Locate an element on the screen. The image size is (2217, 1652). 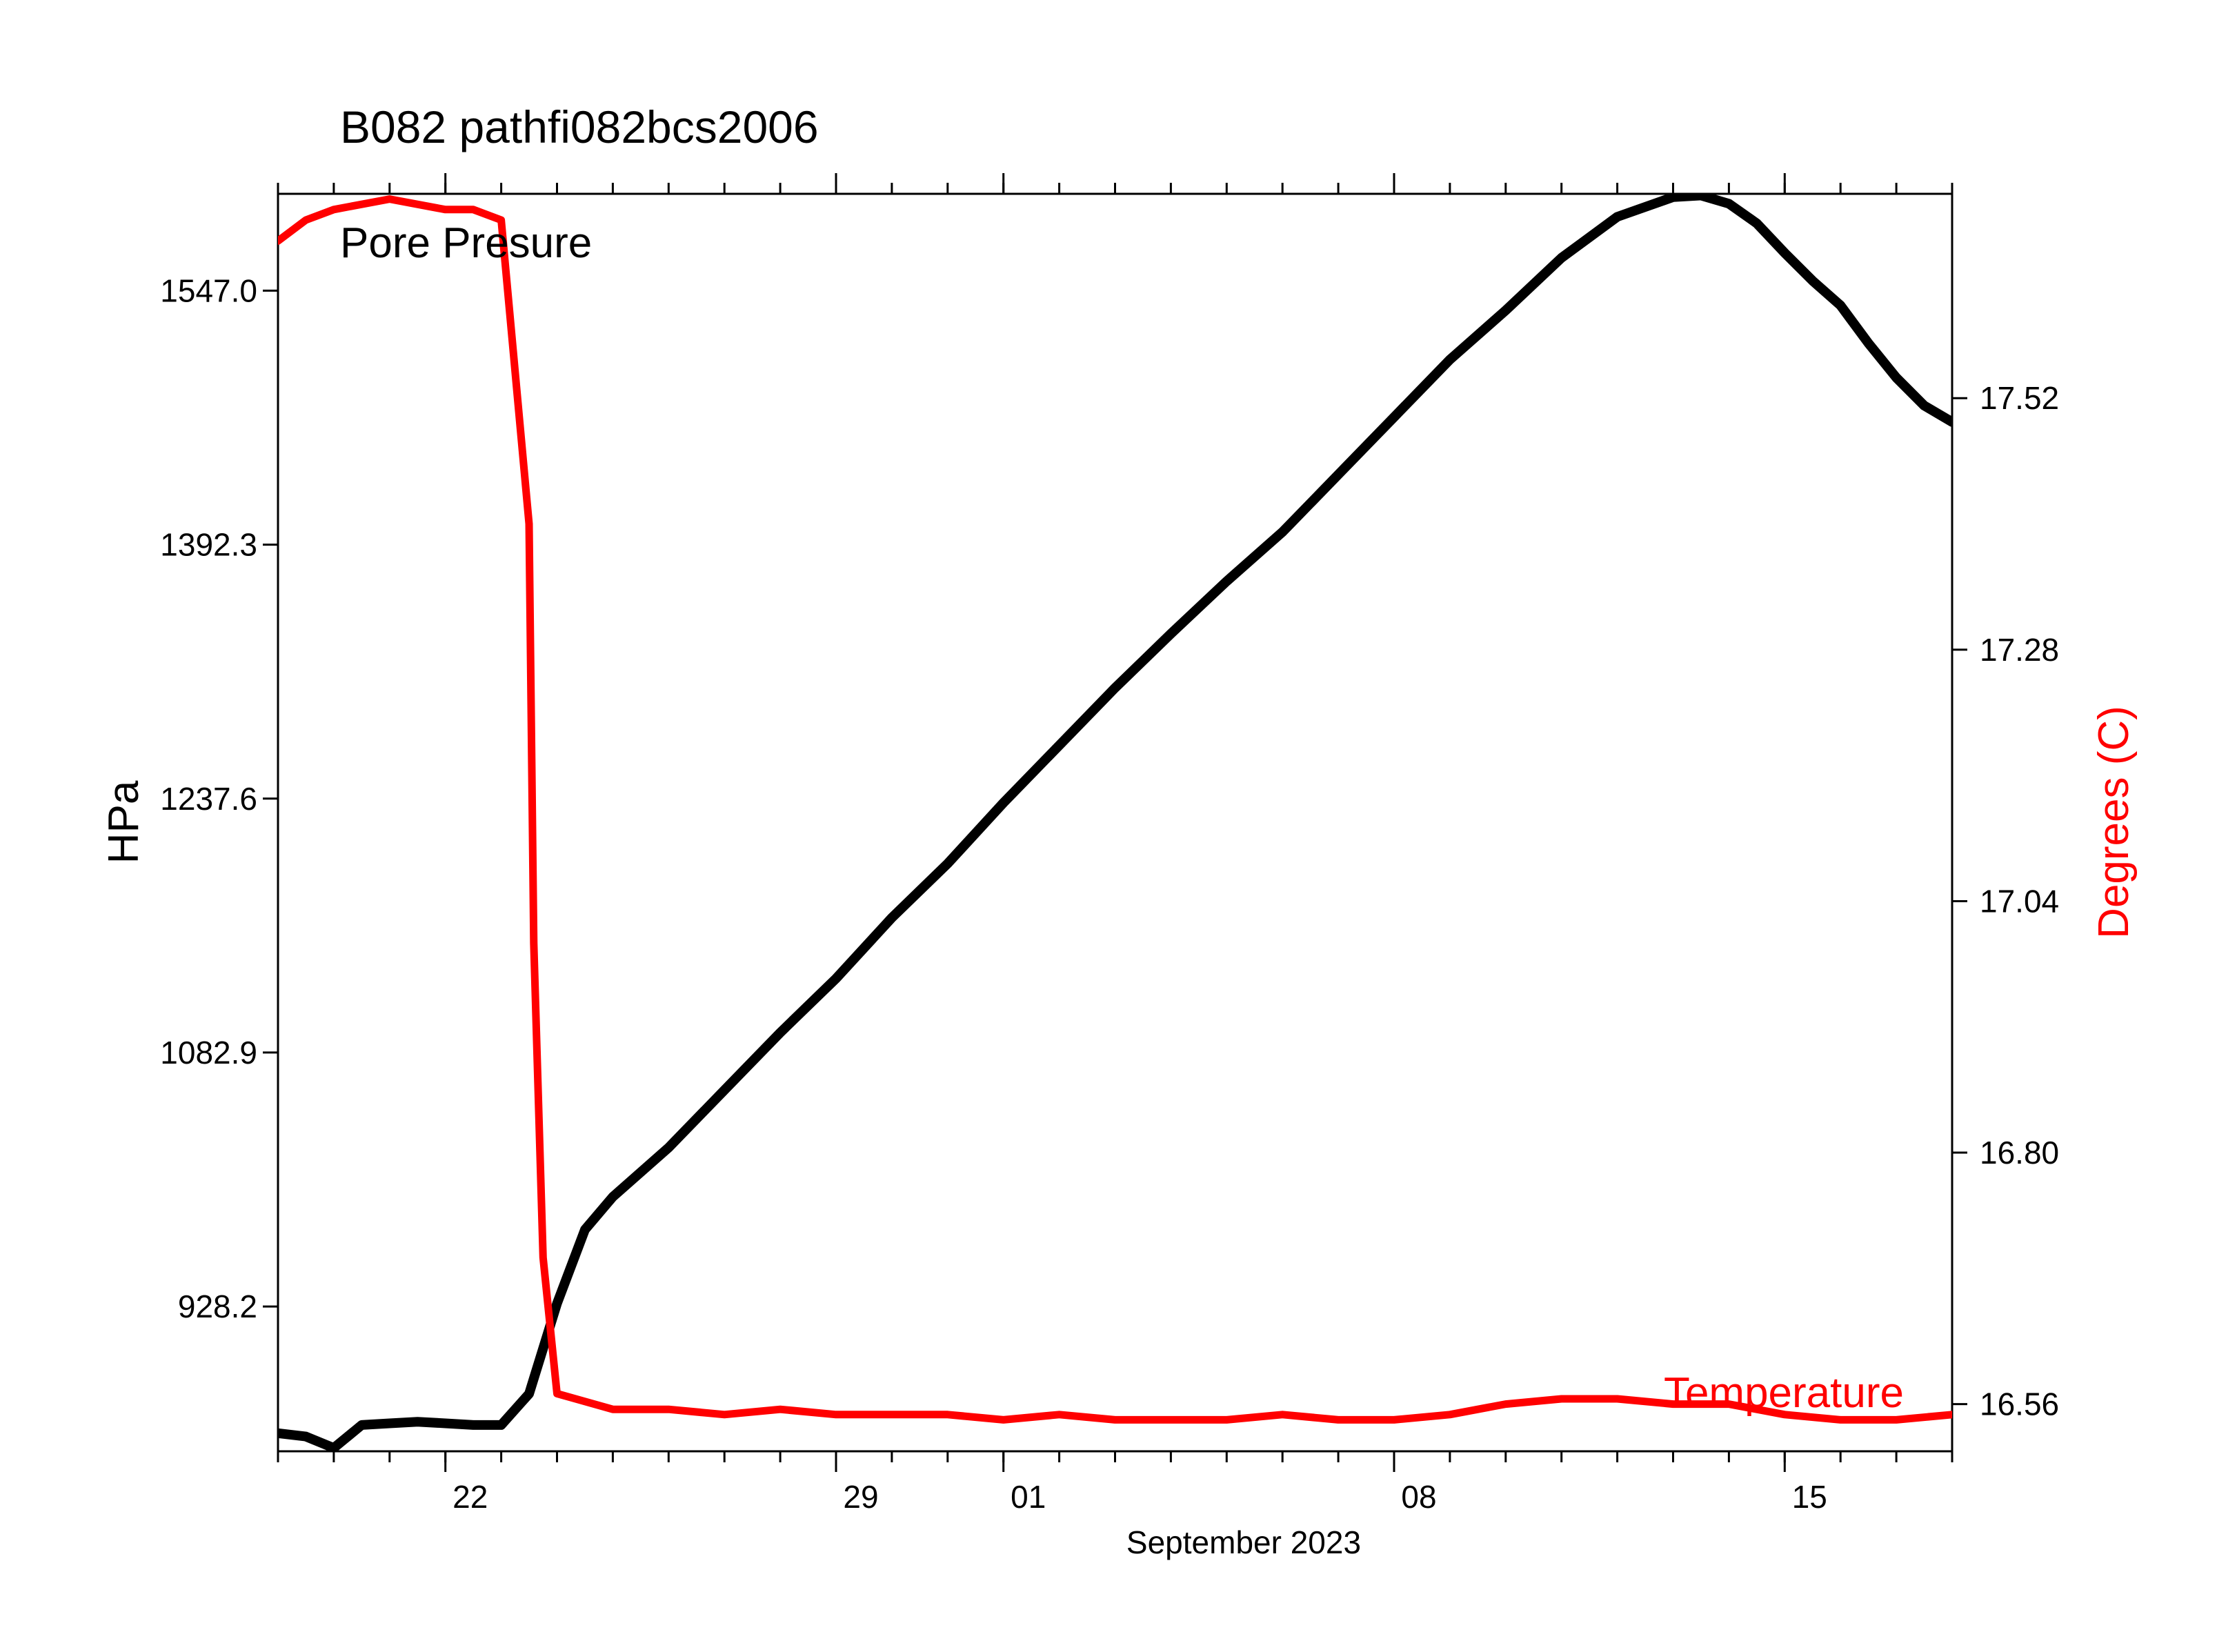
y-right-tick-label: 17.52 is located at coordinates (2019, 398).